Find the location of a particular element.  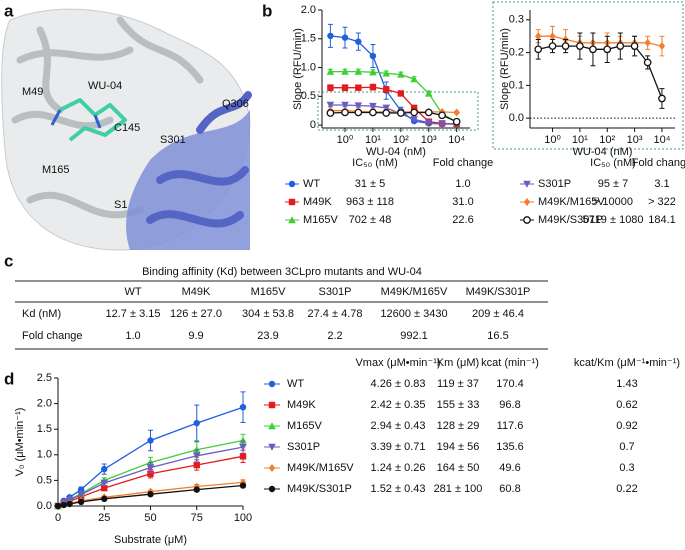

y-tick-label: 2.0 is located at coordinates (308, 10).